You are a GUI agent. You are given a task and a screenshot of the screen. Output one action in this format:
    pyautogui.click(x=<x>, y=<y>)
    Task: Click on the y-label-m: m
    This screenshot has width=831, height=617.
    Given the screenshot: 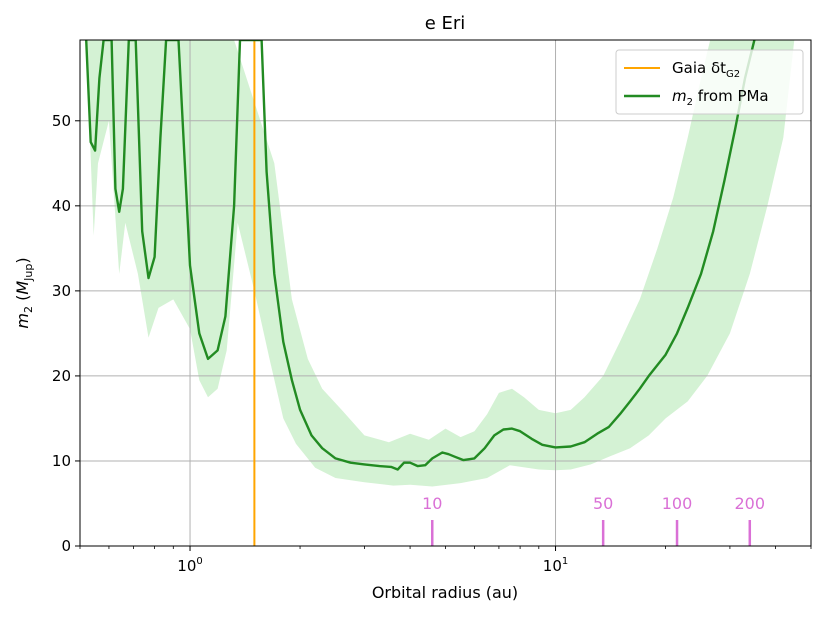 What is the action you would take?
    pyautogui.click(x=22, y=321)
    